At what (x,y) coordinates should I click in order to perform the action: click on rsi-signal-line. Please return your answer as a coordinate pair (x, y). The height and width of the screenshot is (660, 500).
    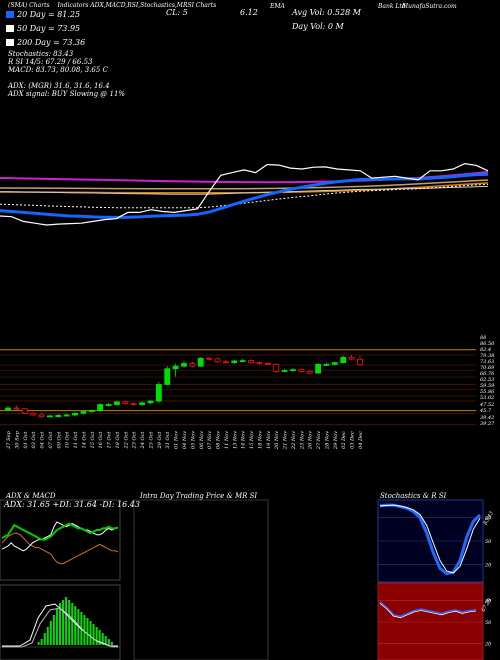
    Looking at the image, I should click on (428, 610).